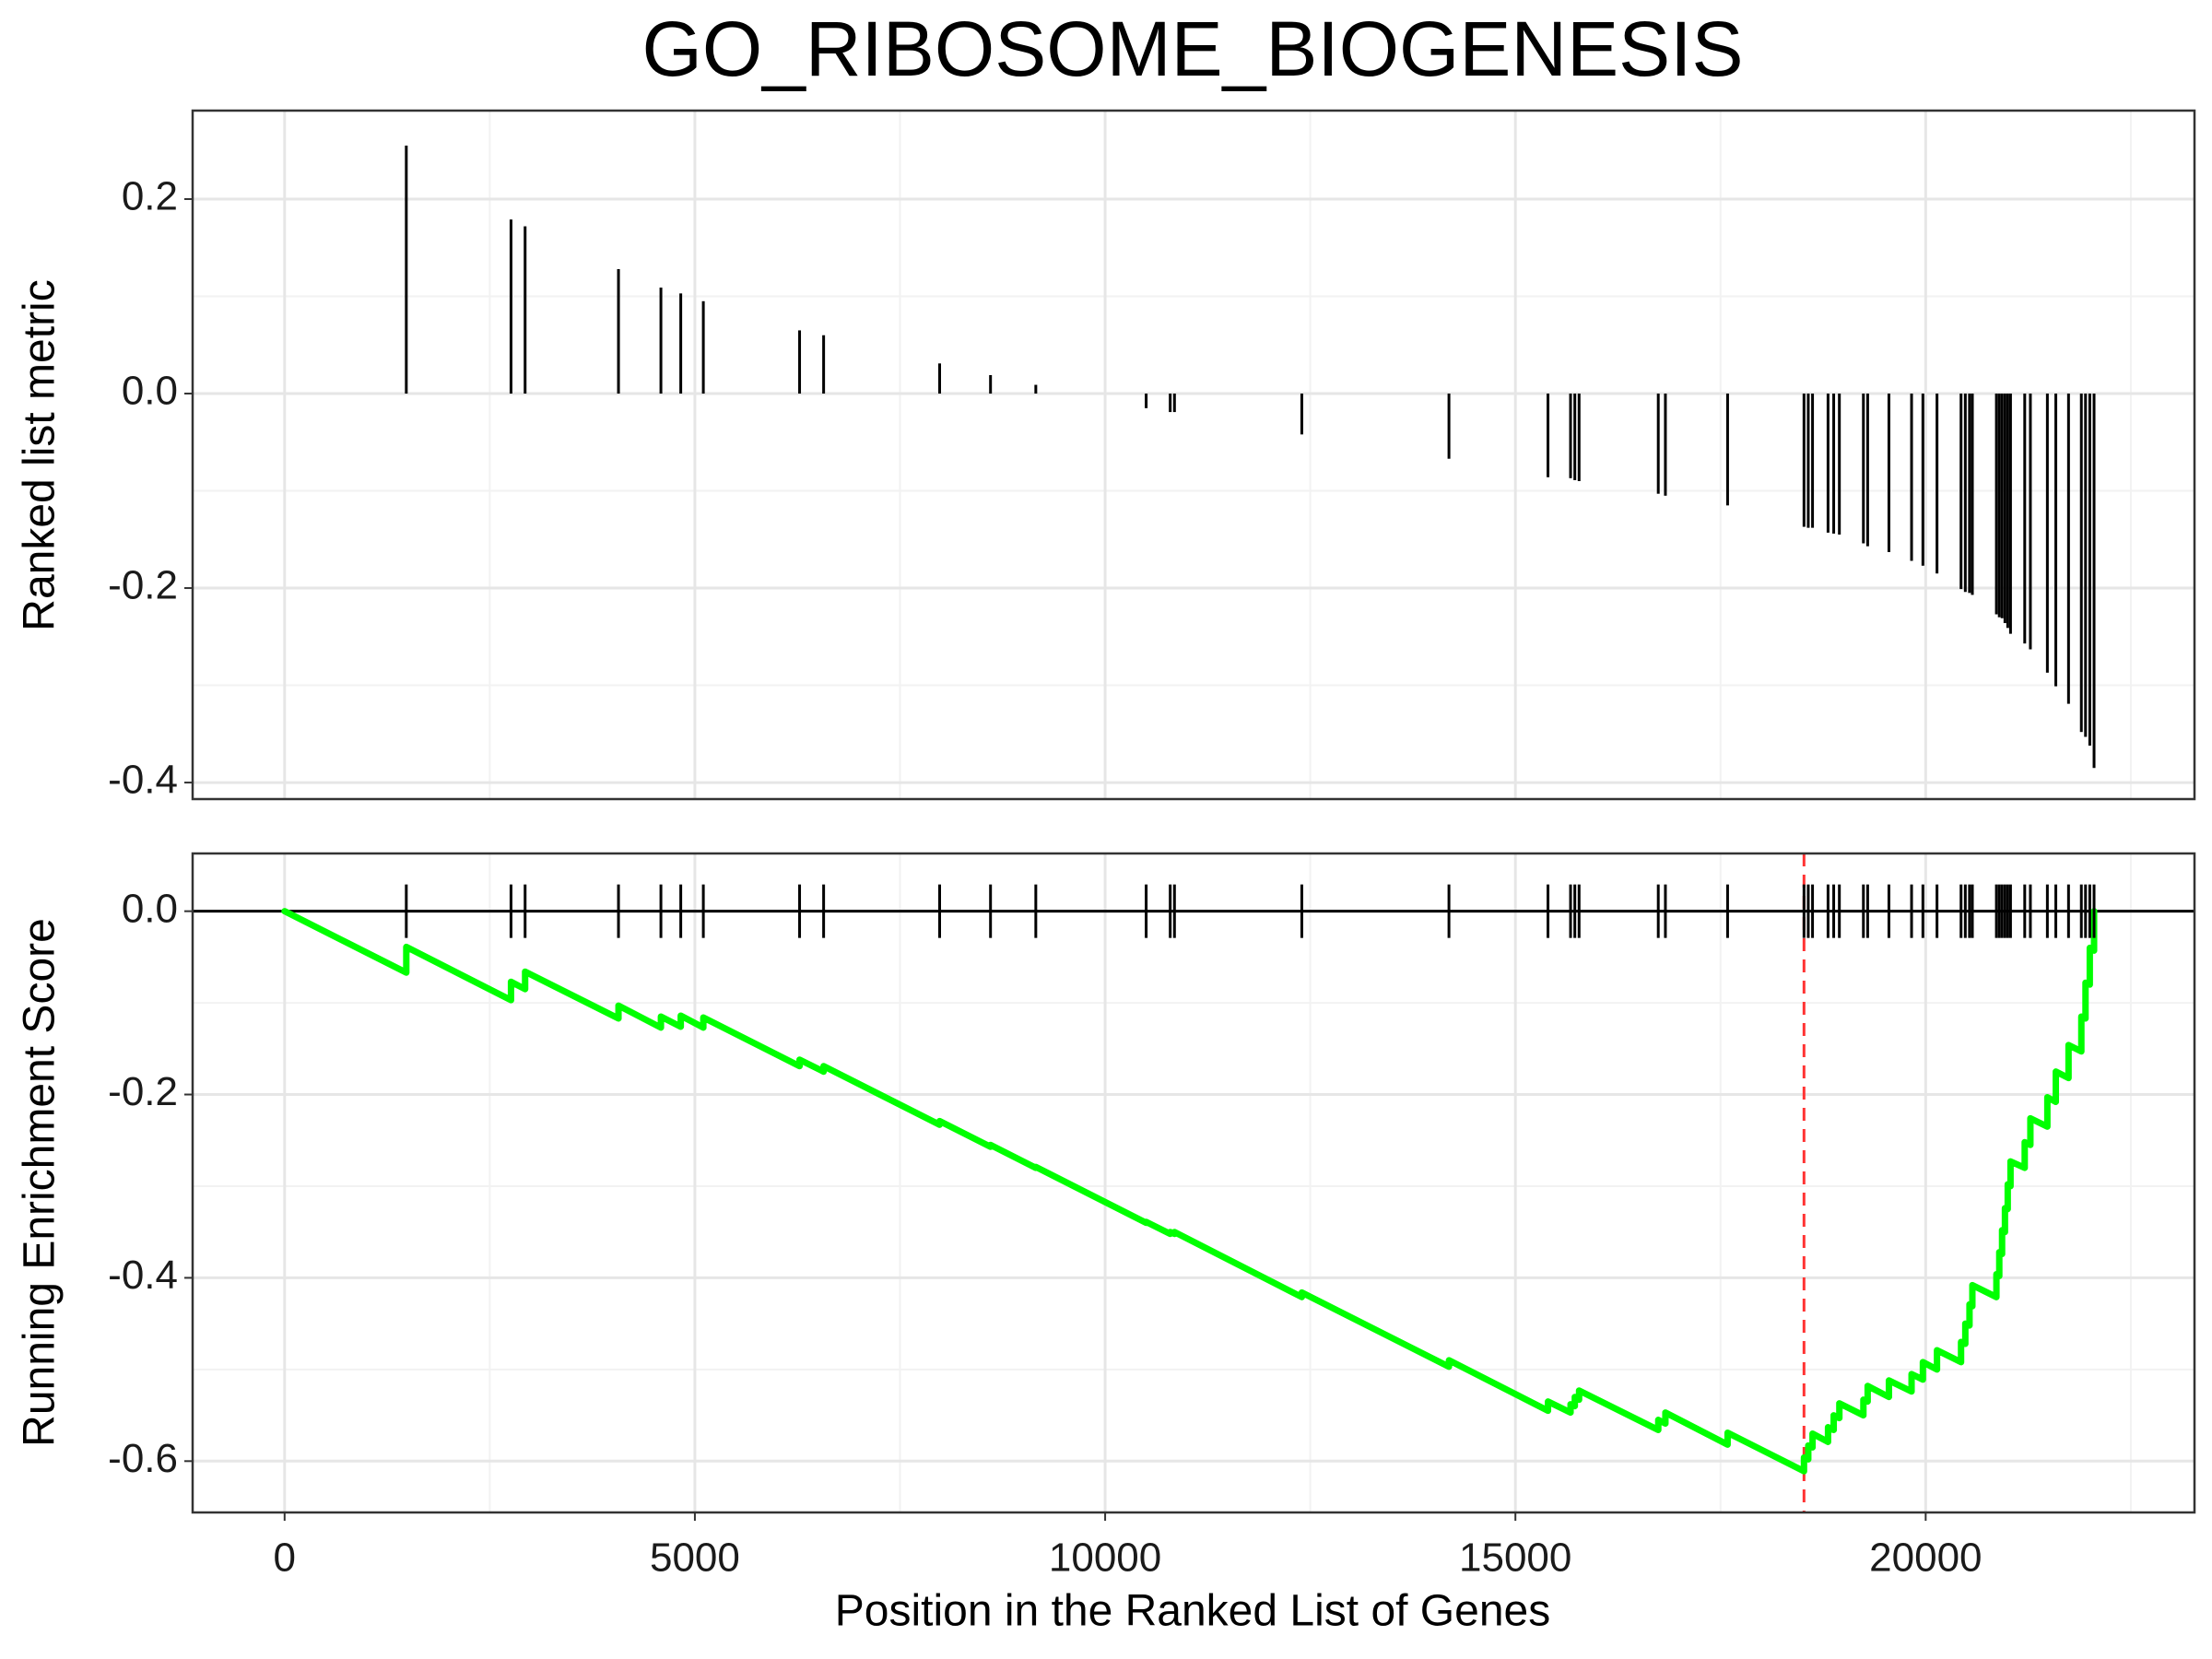 This screenshot has height=1659, width=2212. What do you see at coordinates (40, 1182) in the screenshot?
I see `y-axis-title: Running Enrichment Score` at bounding box center [40, 1182].